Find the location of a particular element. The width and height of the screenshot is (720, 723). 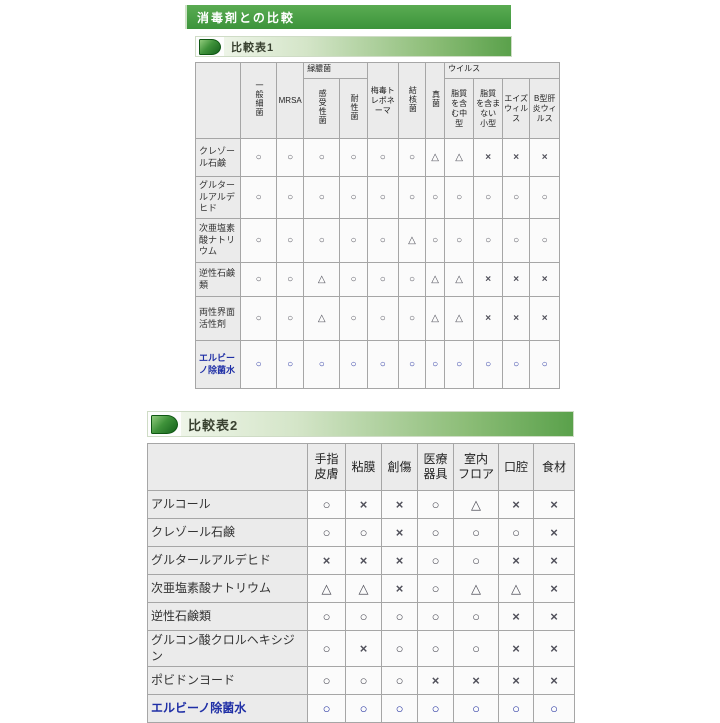

table-row: アルコール ○ × × ○ △ × × is located at coordinates (361, 504).